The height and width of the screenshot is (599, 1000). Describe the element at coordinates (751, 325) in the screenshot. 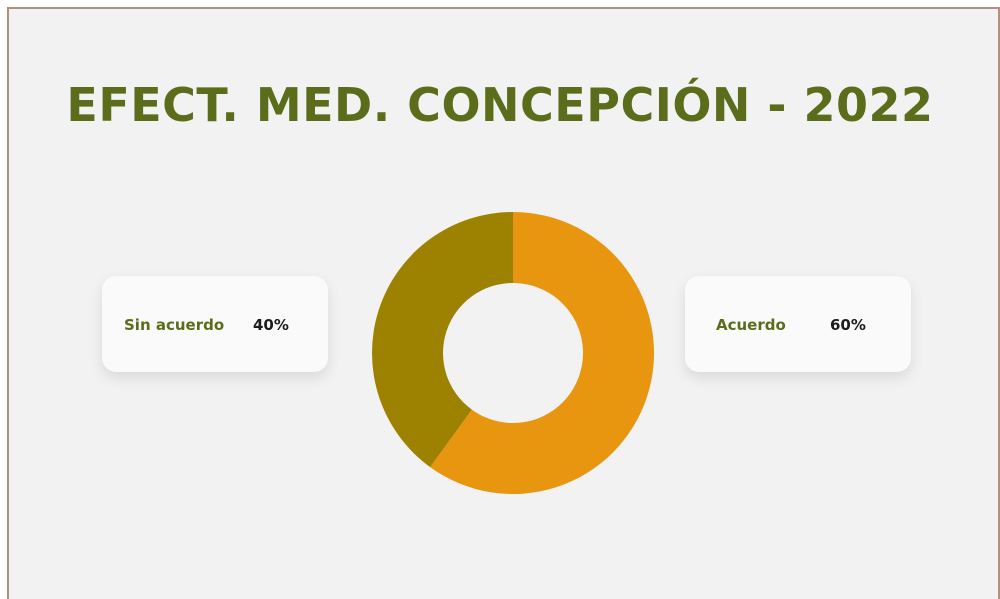

I see `legend-label: Acuerdo` at that location.